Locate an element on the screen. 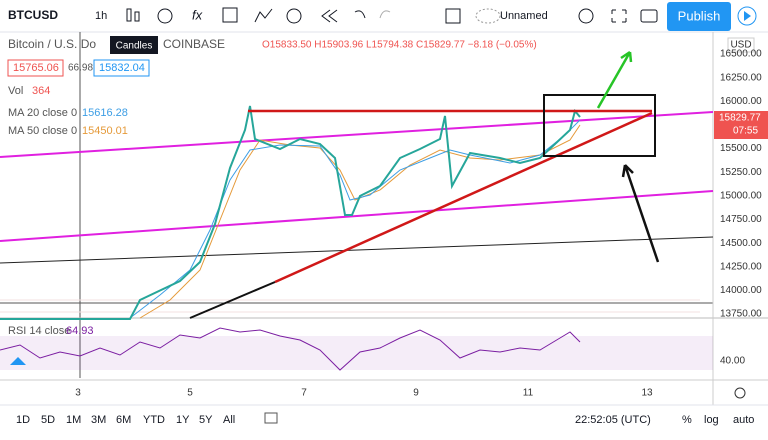  tooltip-text: Candles is located at coordinates (134, 46).